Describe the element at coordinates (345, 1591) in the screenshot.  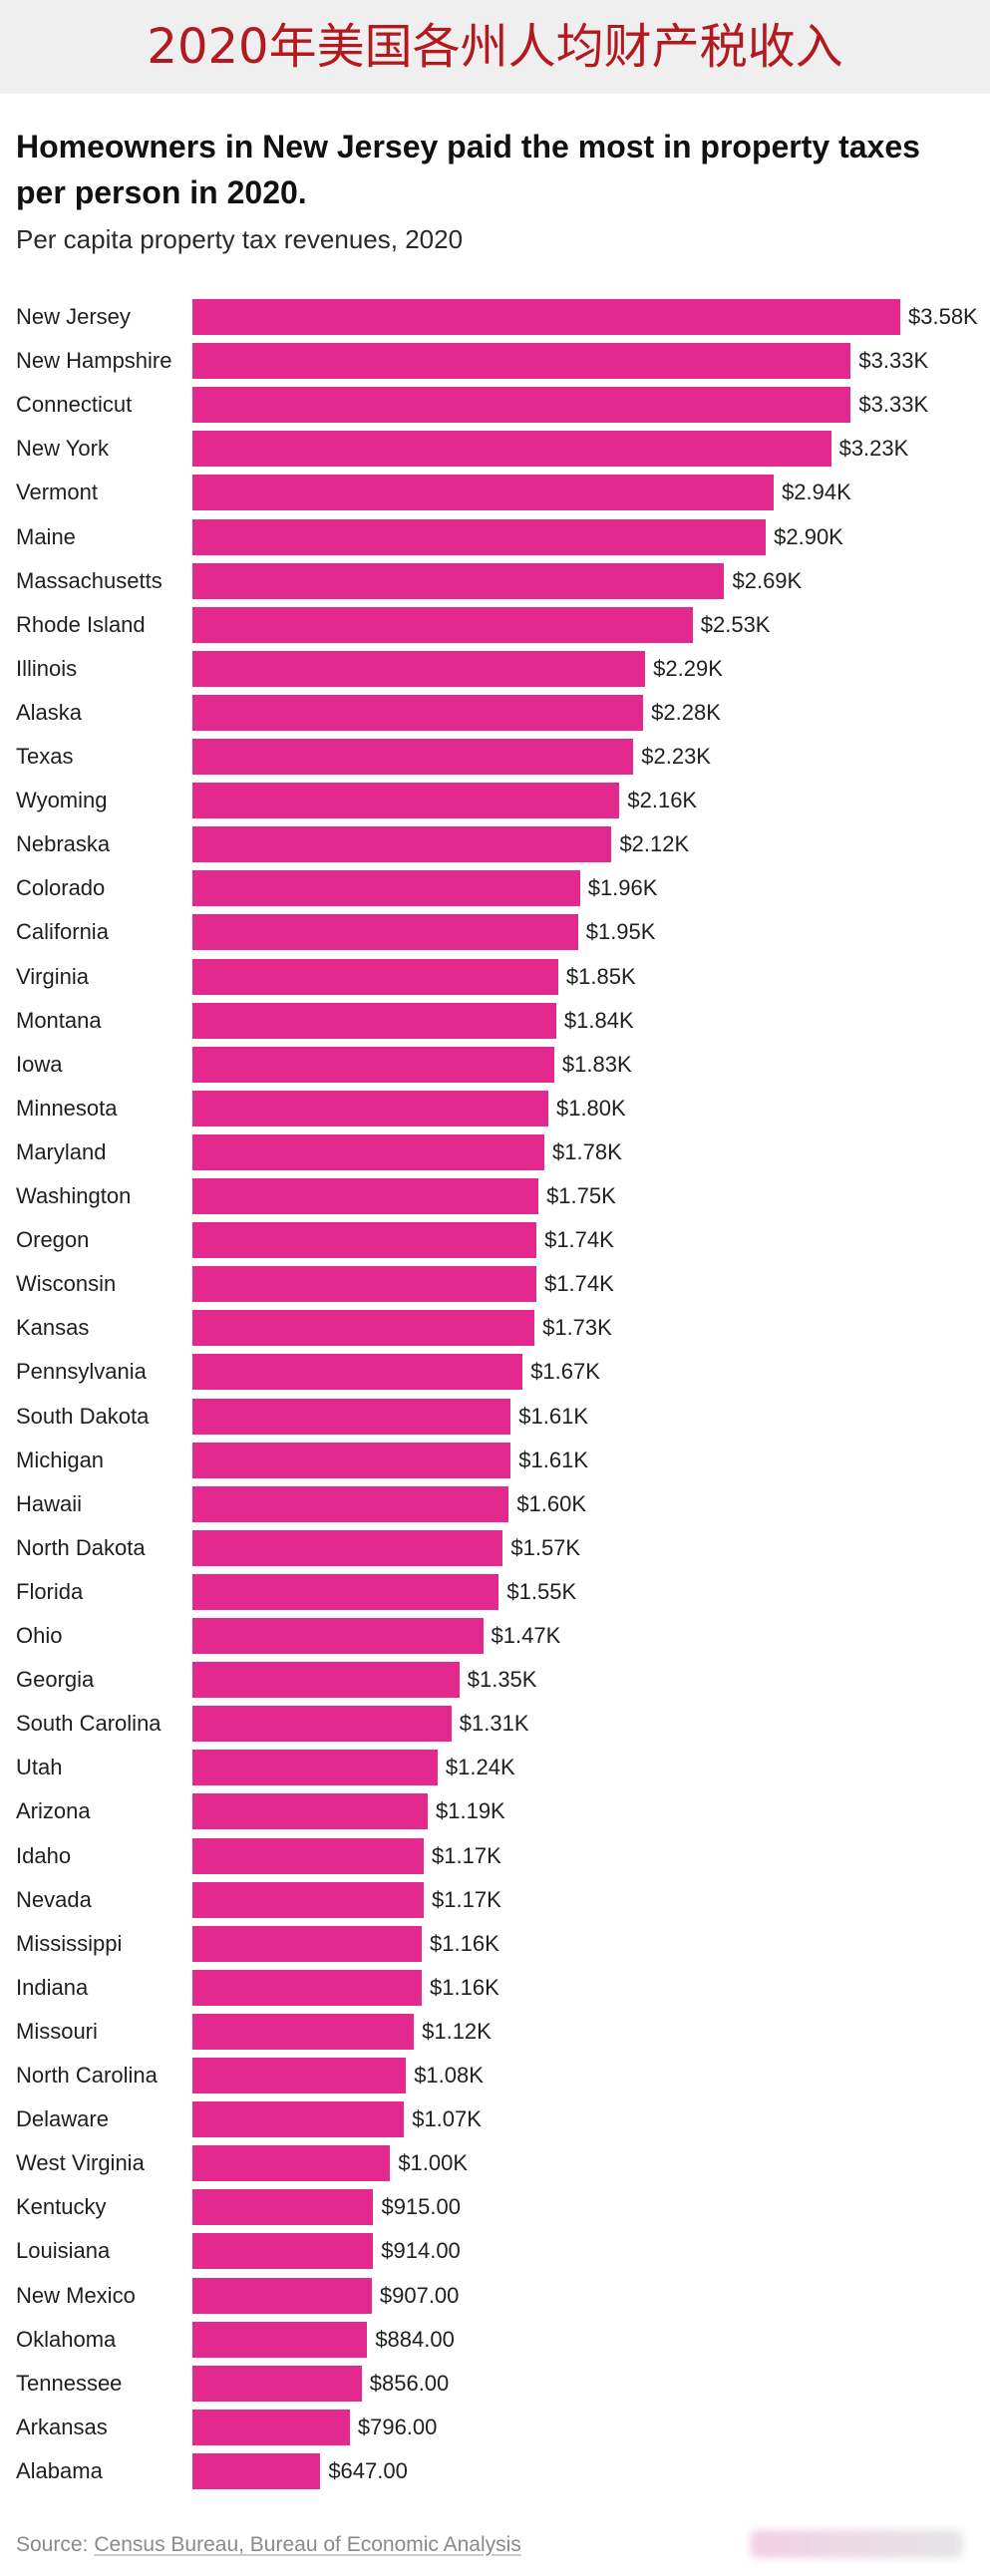
I see `bar-florida` at that location.